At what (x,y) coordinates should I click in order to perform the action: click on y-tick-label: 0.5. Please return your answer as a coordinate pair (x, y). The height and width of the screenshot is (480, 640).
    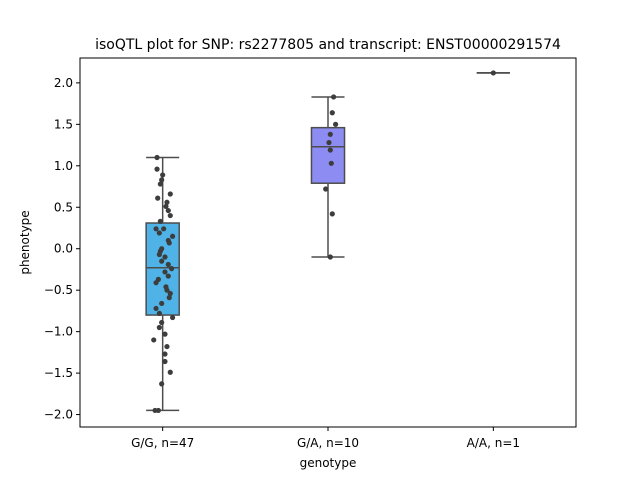
    Looking at the image, I should click on (63, 207).